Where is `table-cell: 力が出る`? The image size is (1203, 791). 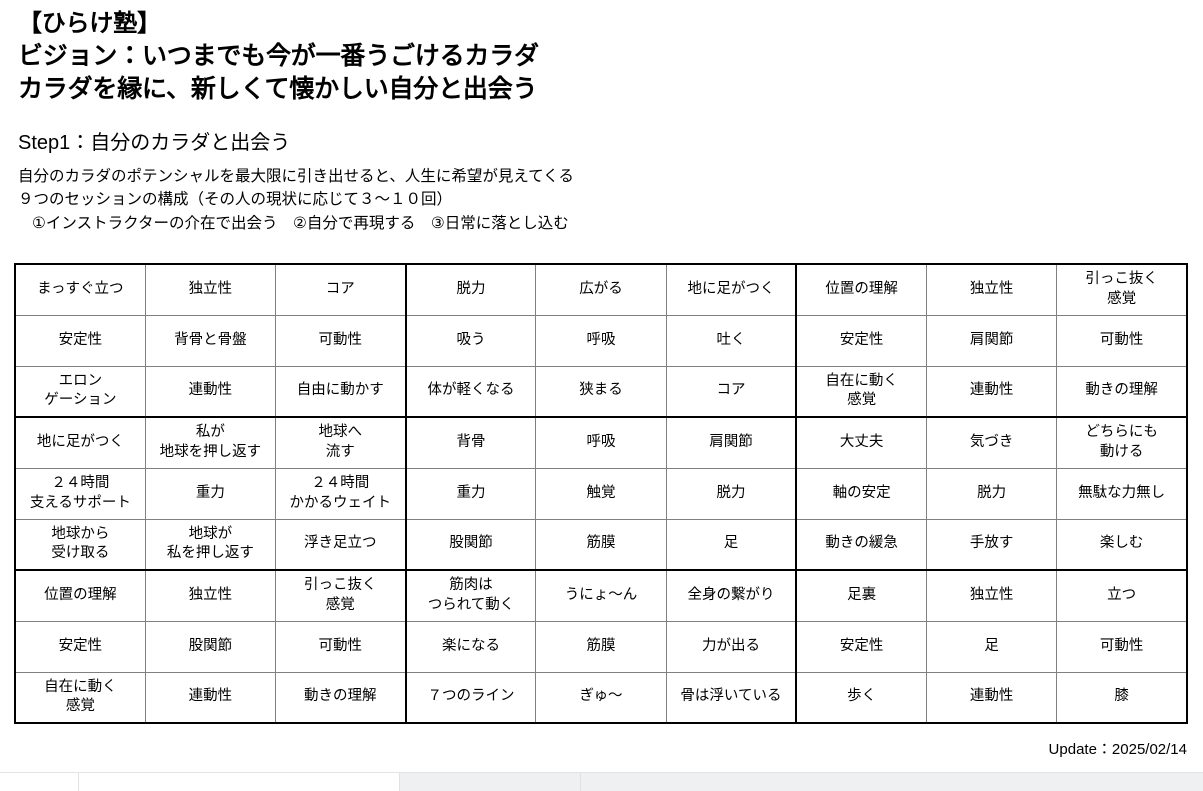 table-cell: 力が出る is located at coordinates (731, 646).